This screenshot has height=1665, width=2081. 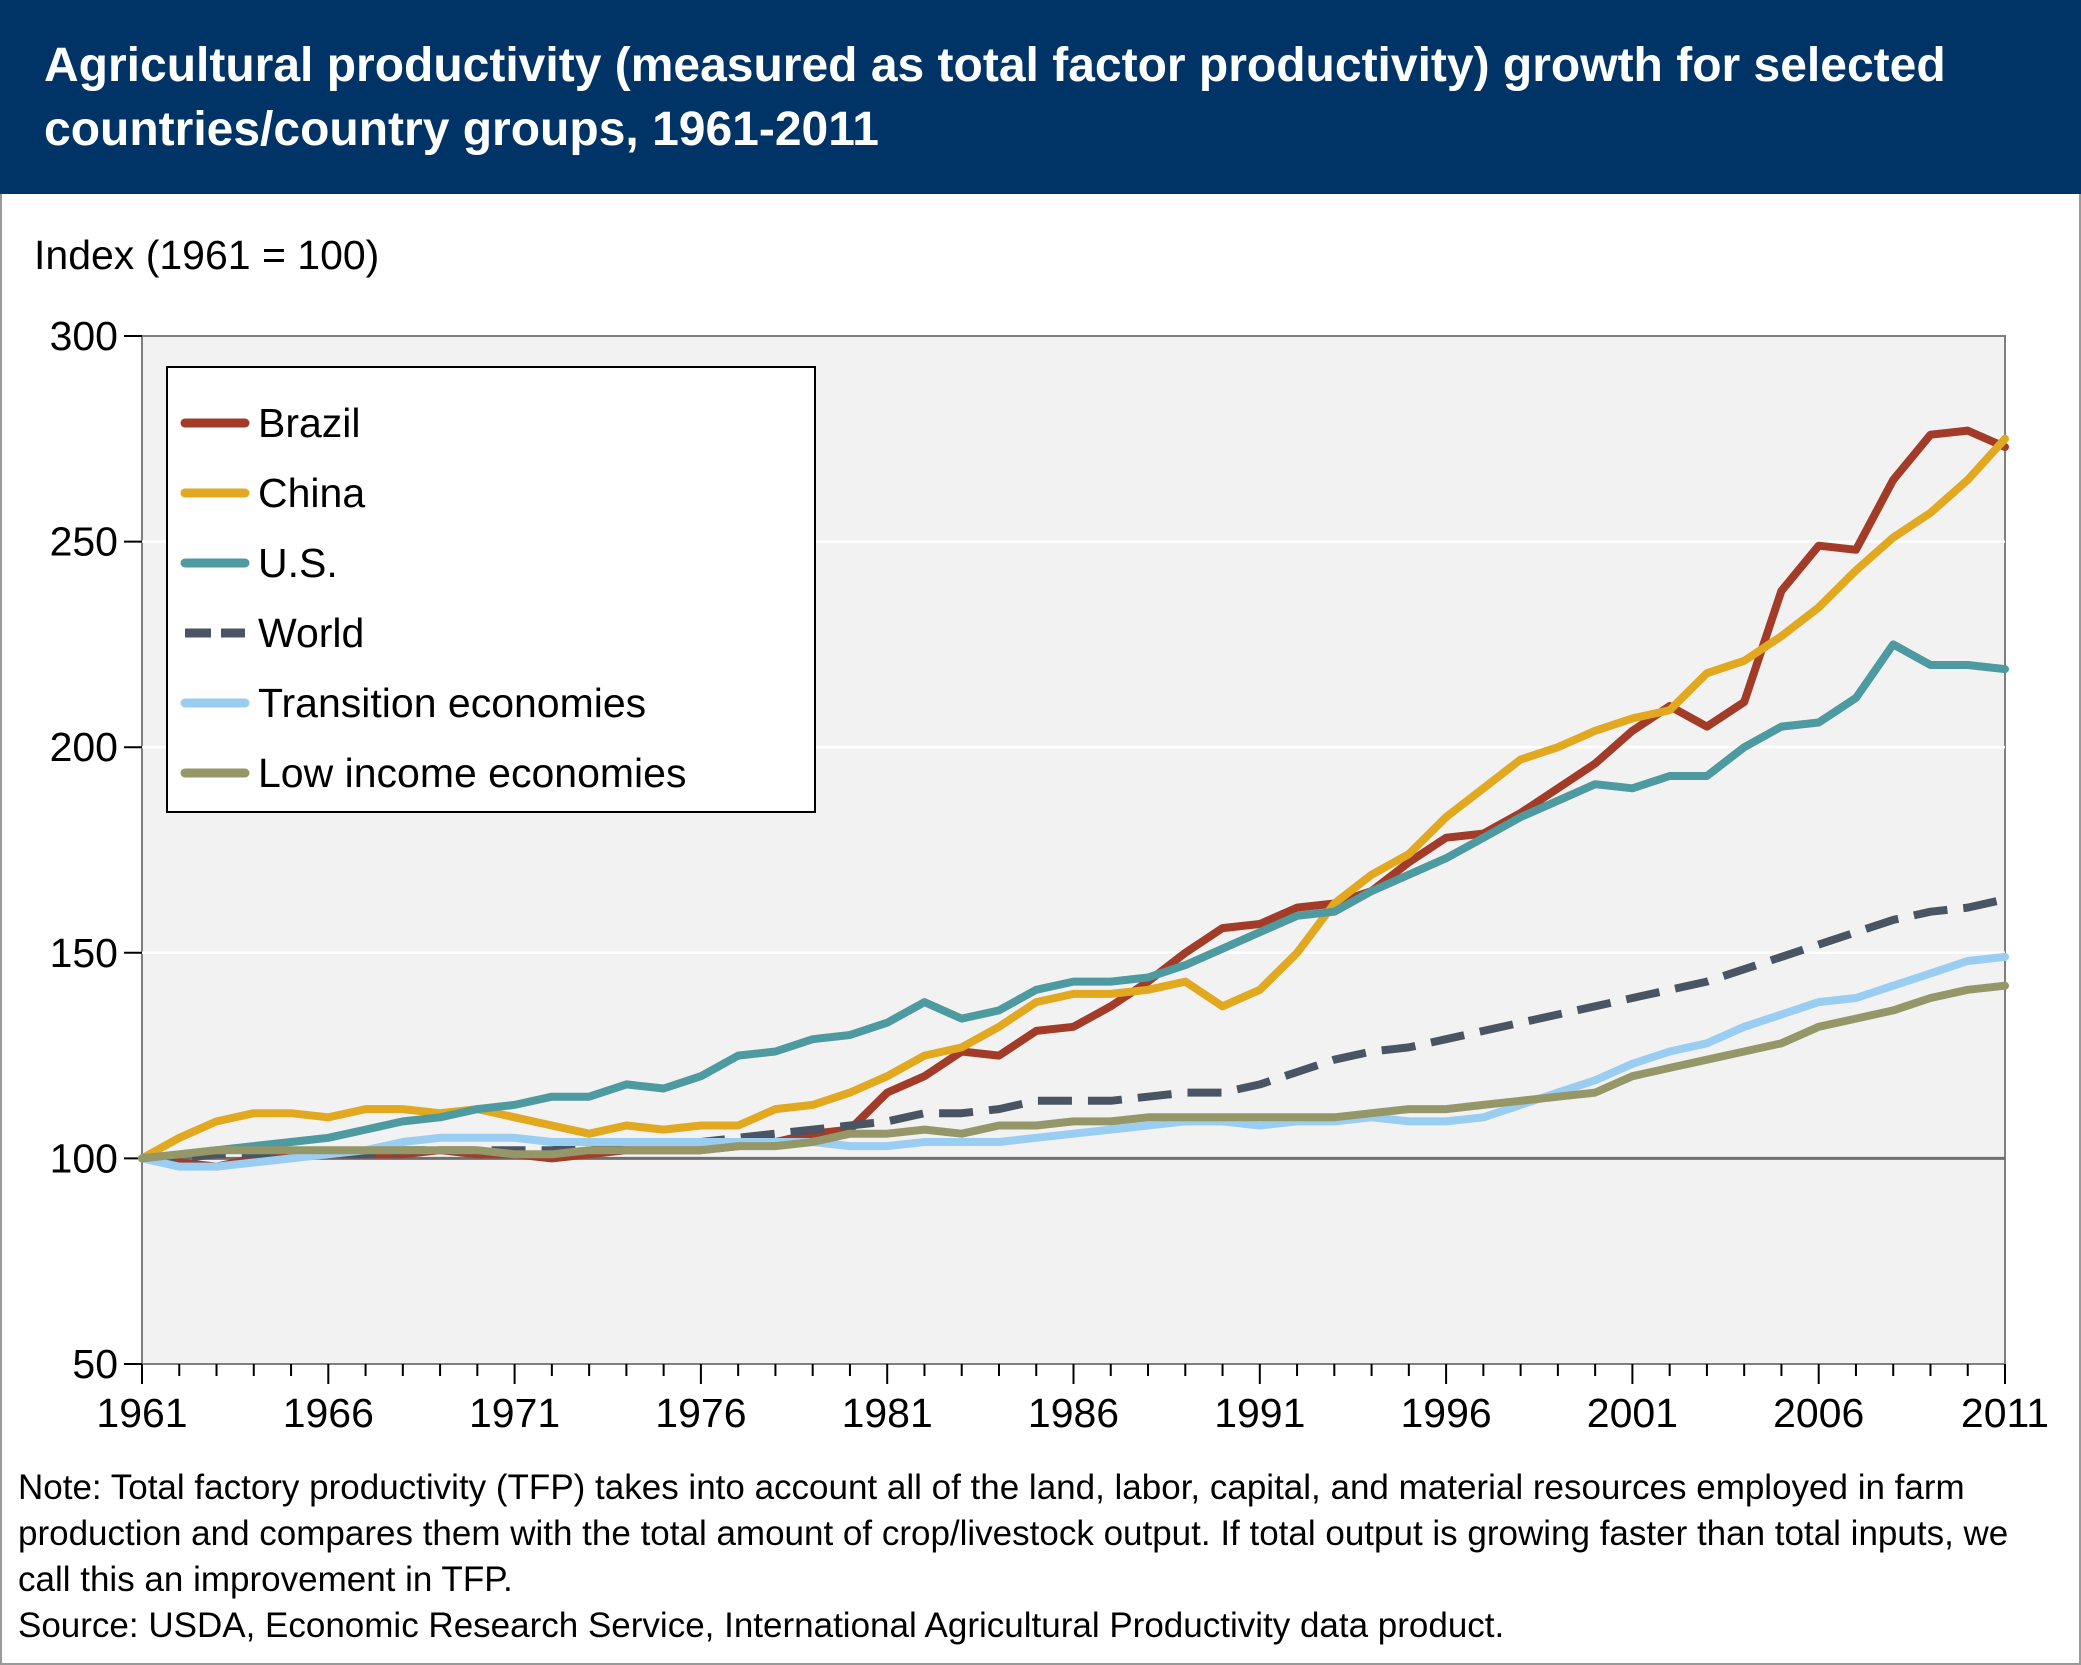 What do you see at coordinates (207, 255) in the screenshot?
I see `y-axis-label: Index (1961 = 100)` at bounding box center [207, 255].